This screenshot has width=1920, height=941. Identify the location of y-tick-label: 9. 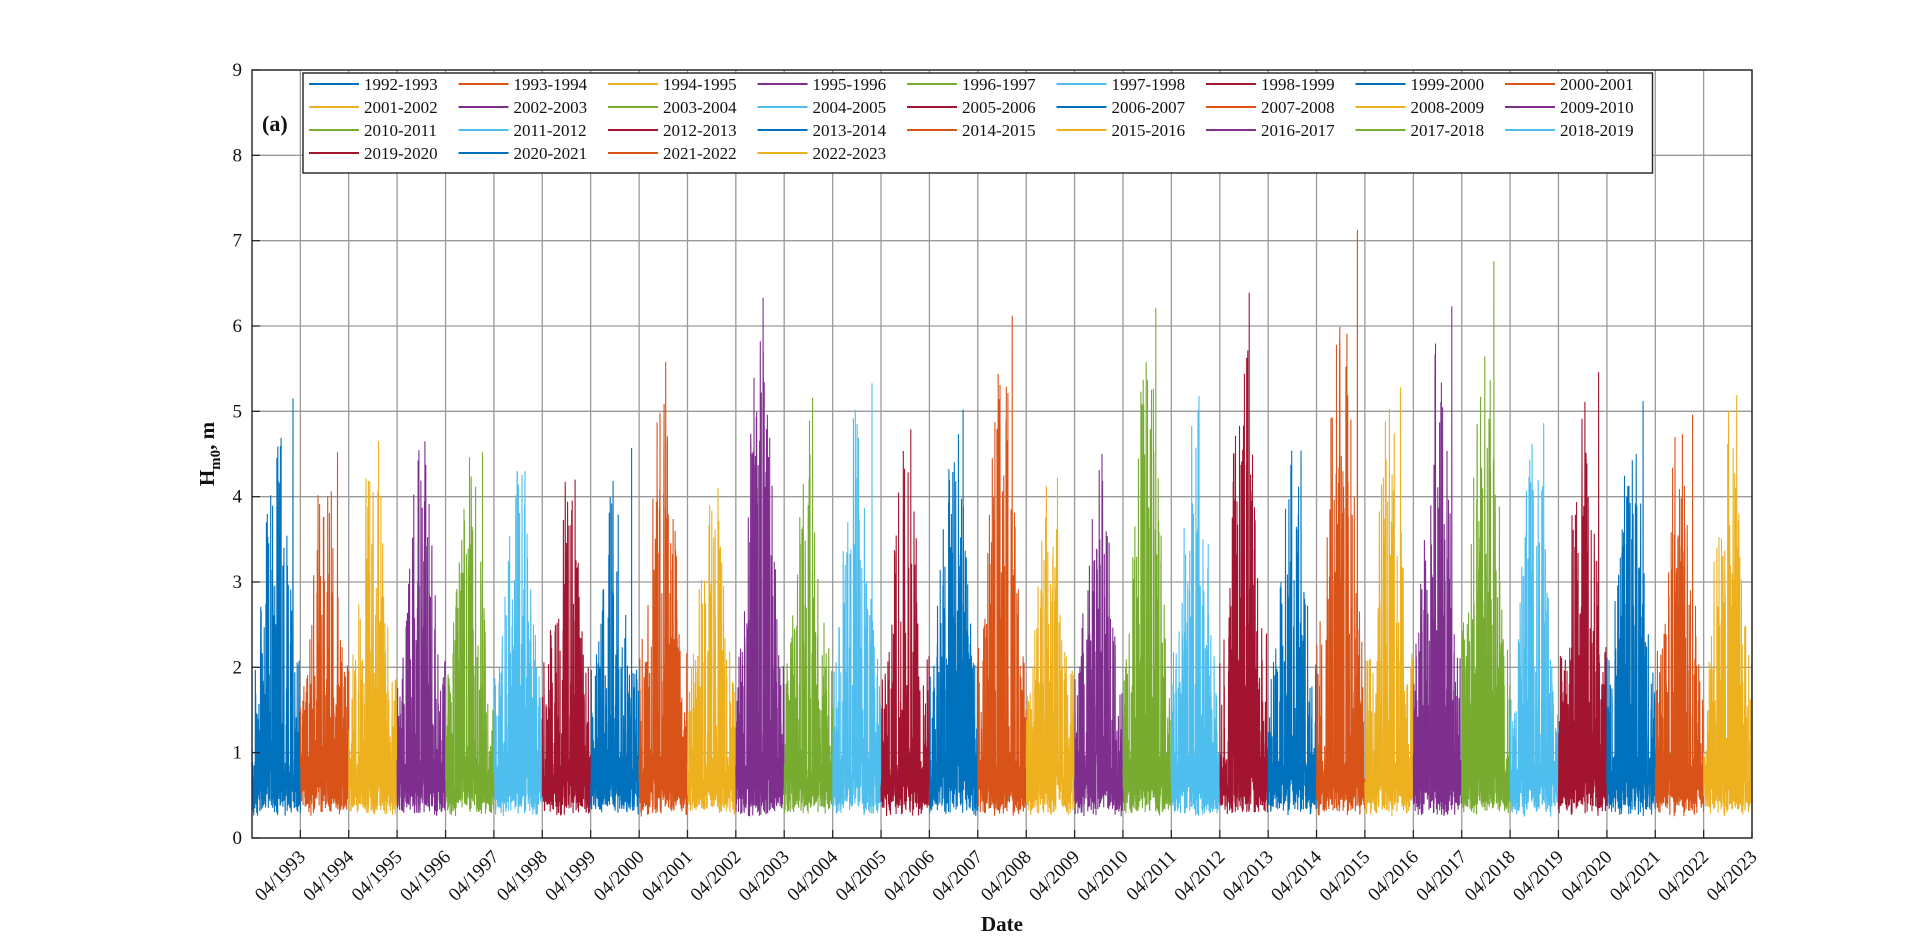
(238, 70).